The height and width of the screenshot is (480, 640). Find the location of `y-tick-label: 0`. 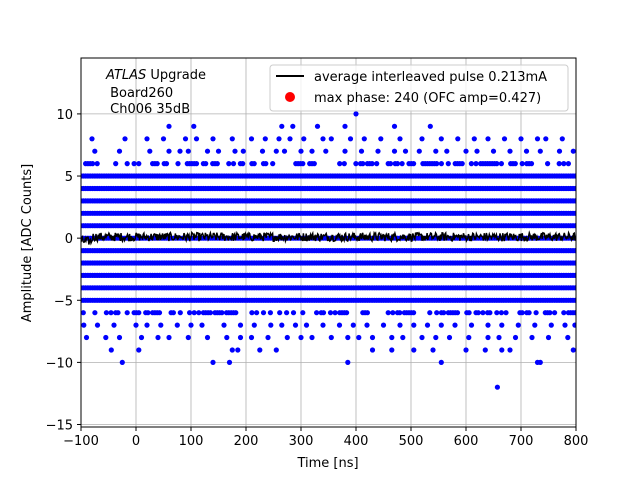

y-tick-label: 0 is located at coordinates (69, 239).